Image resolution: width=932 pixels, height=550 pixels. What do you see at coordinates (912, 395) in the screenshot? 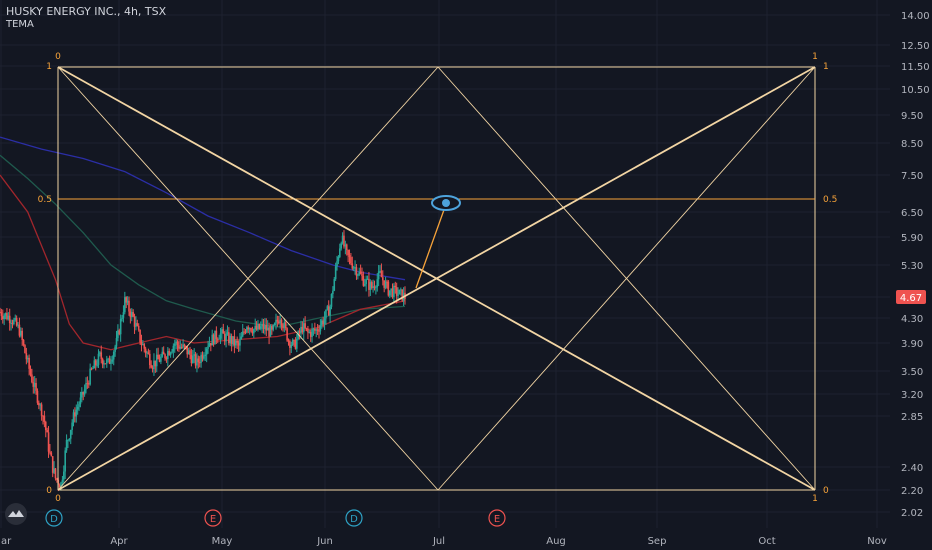
I see `price-tick-label: 3.20` at bounding box center [912, 395].